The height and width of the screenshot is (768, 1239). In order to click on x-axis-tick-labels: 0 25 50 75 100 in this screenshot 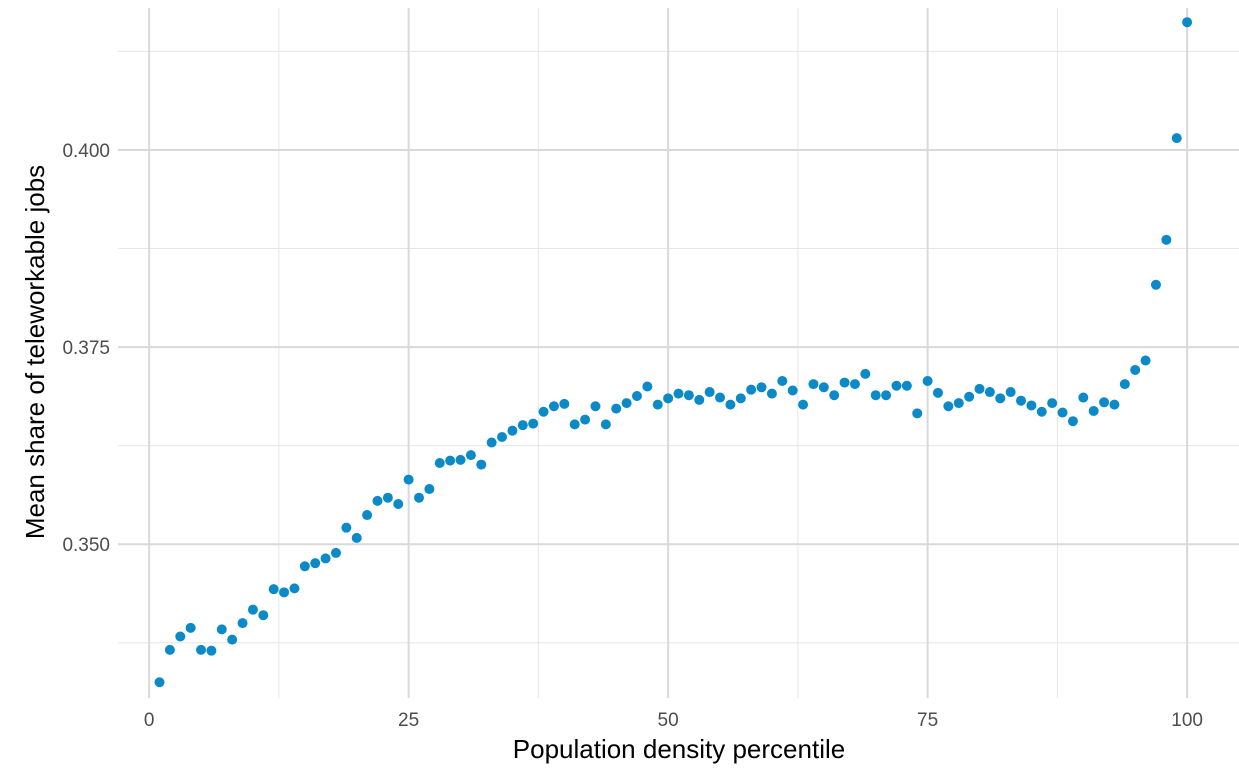, I will do `click(673, 720)`.